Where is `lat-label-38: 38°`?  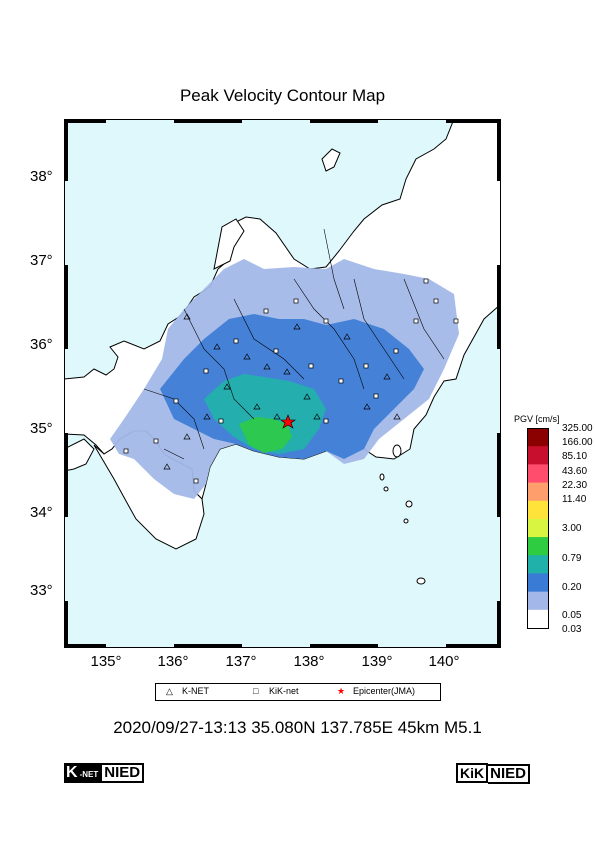 lat-label-38: 38° is located at coordinates (41, 176).